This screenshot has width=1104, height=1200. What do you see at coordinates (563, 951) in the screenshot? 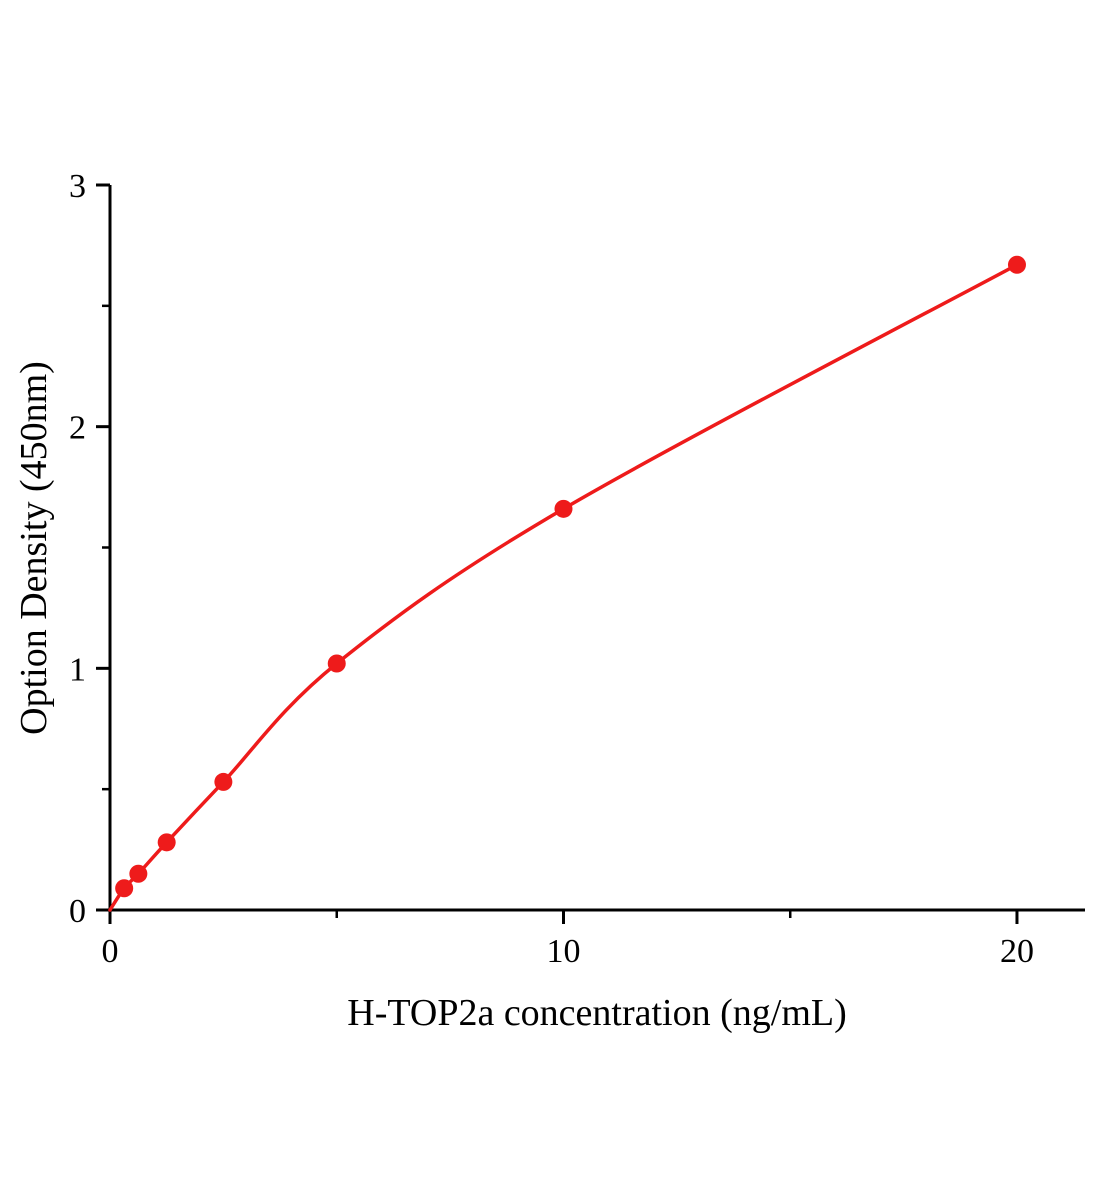
I see `x-tick-label: 10` at bounding box center [563, 951].